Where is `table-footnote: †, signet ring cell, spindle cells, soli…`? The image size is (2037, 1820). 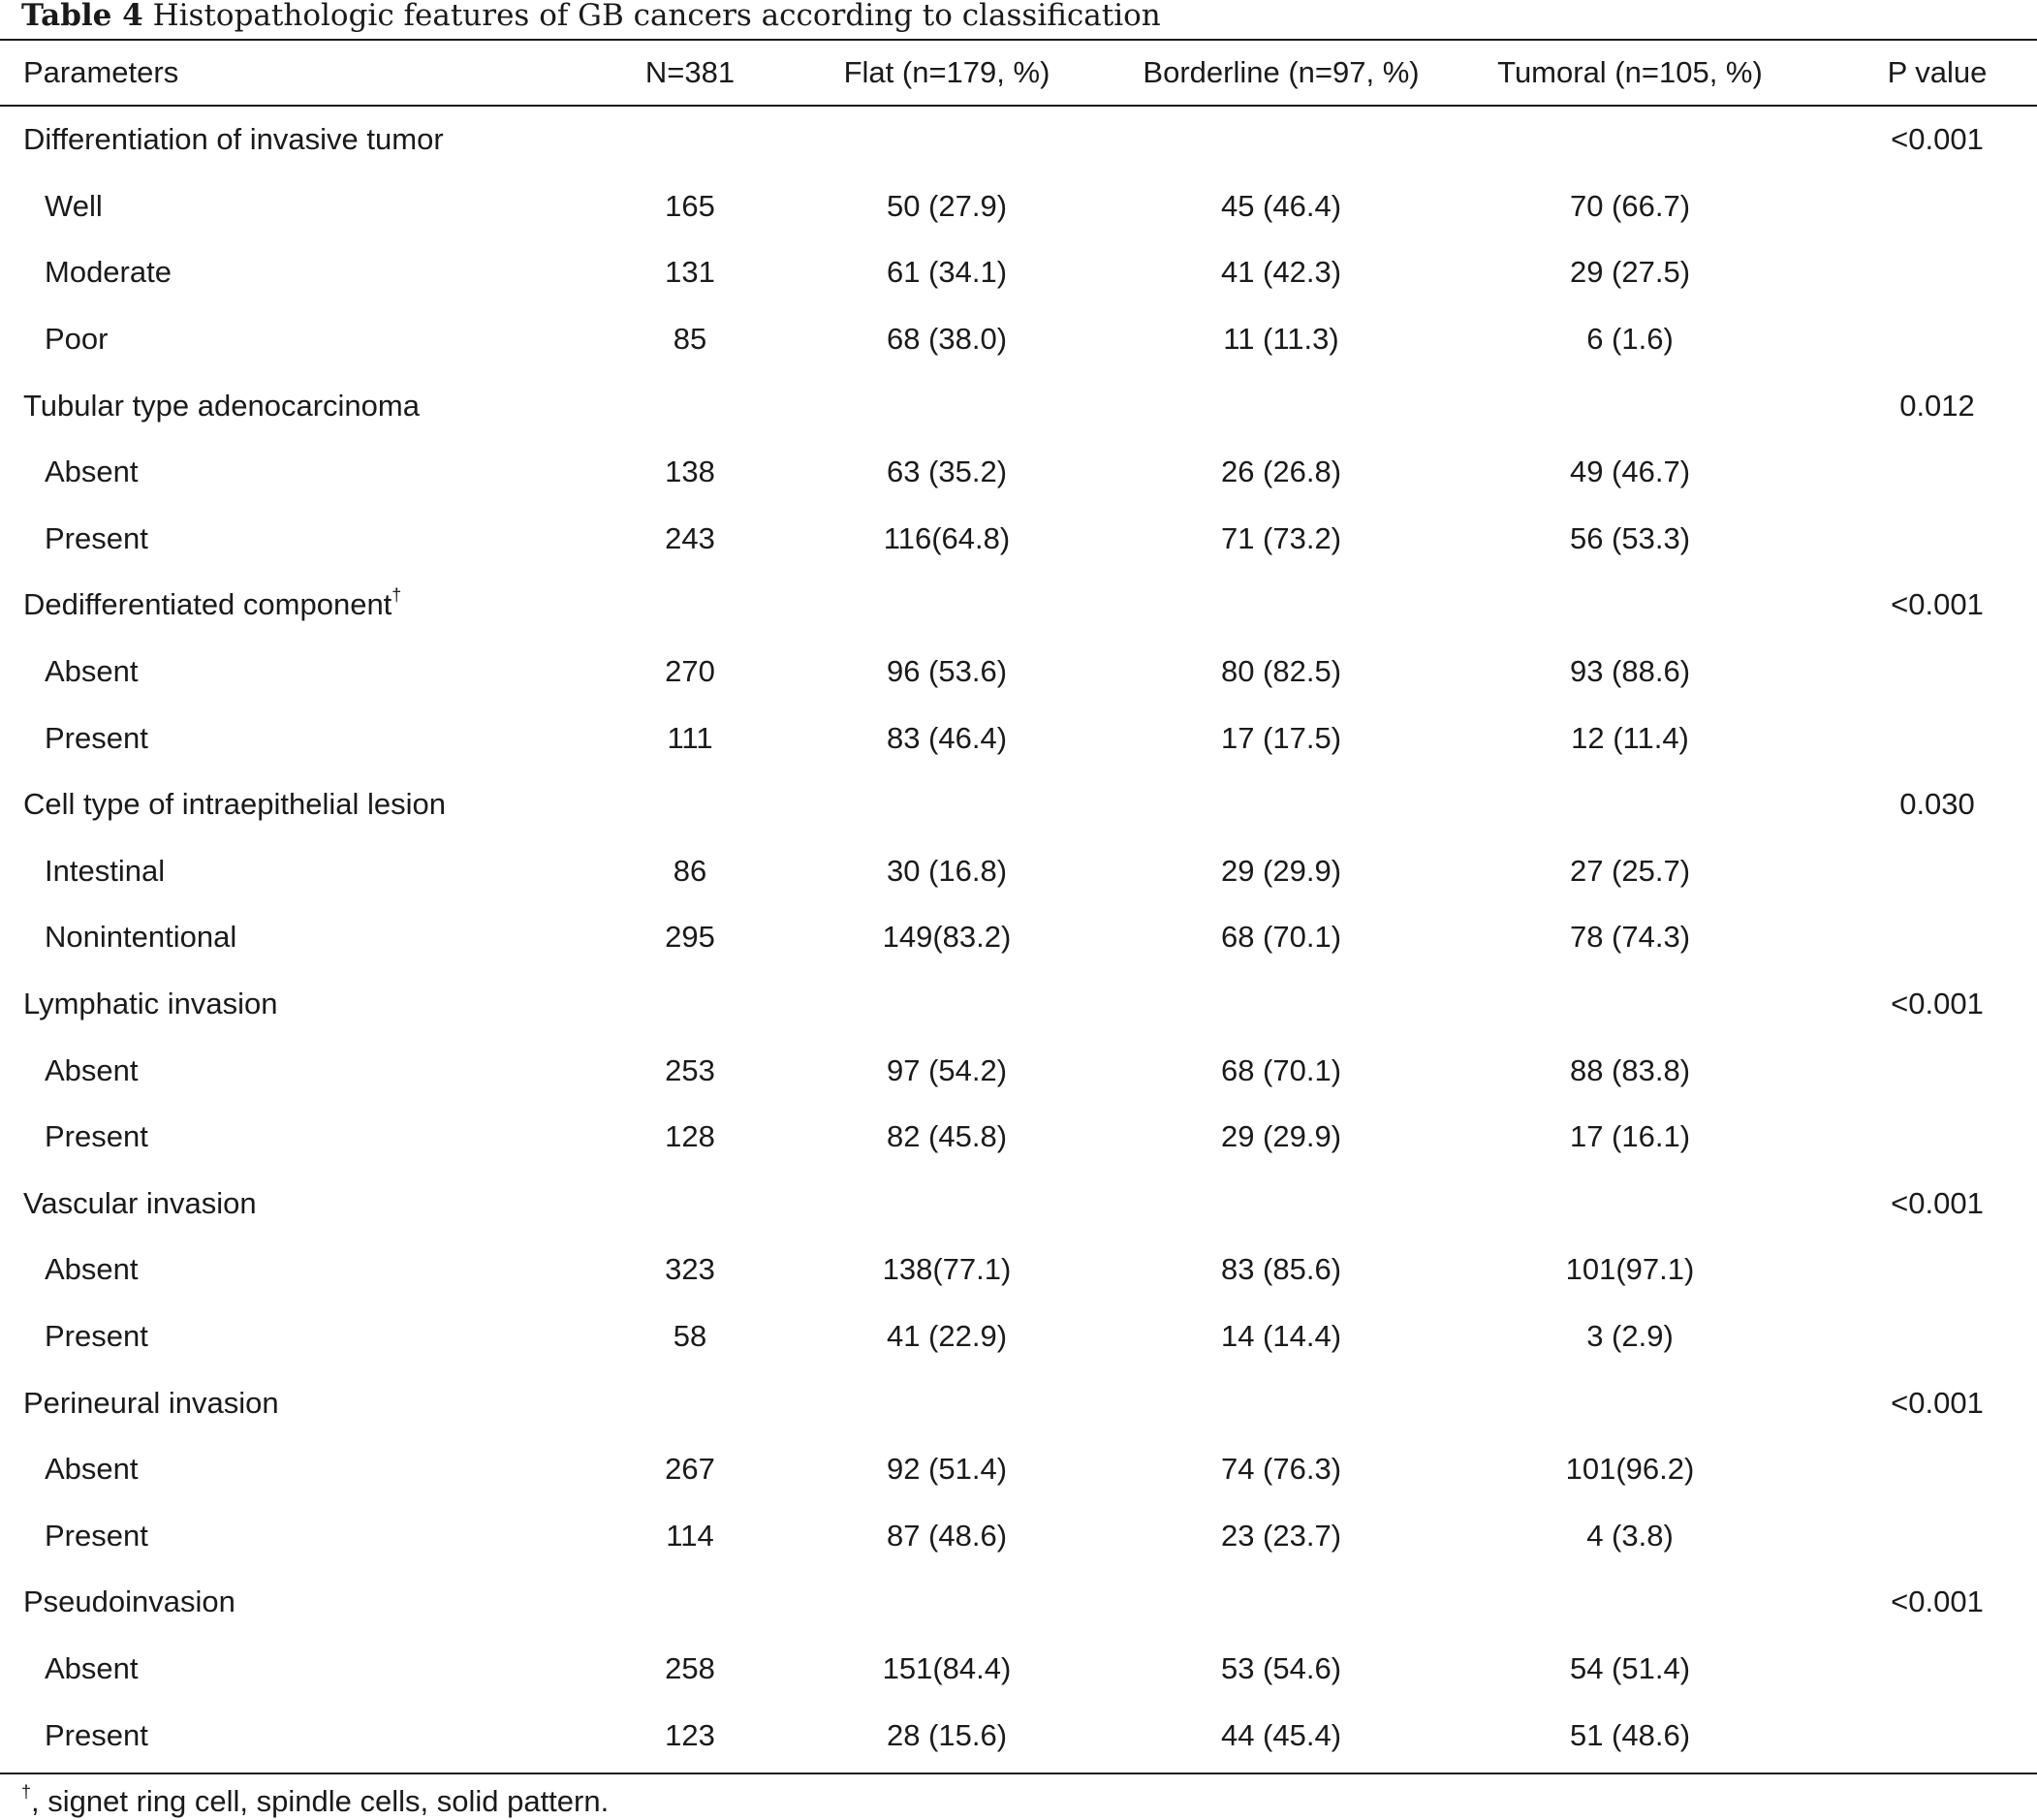
table-footnote: †, signet ring cell, spindle cells, soli… is located at coordinates (315, 1800).